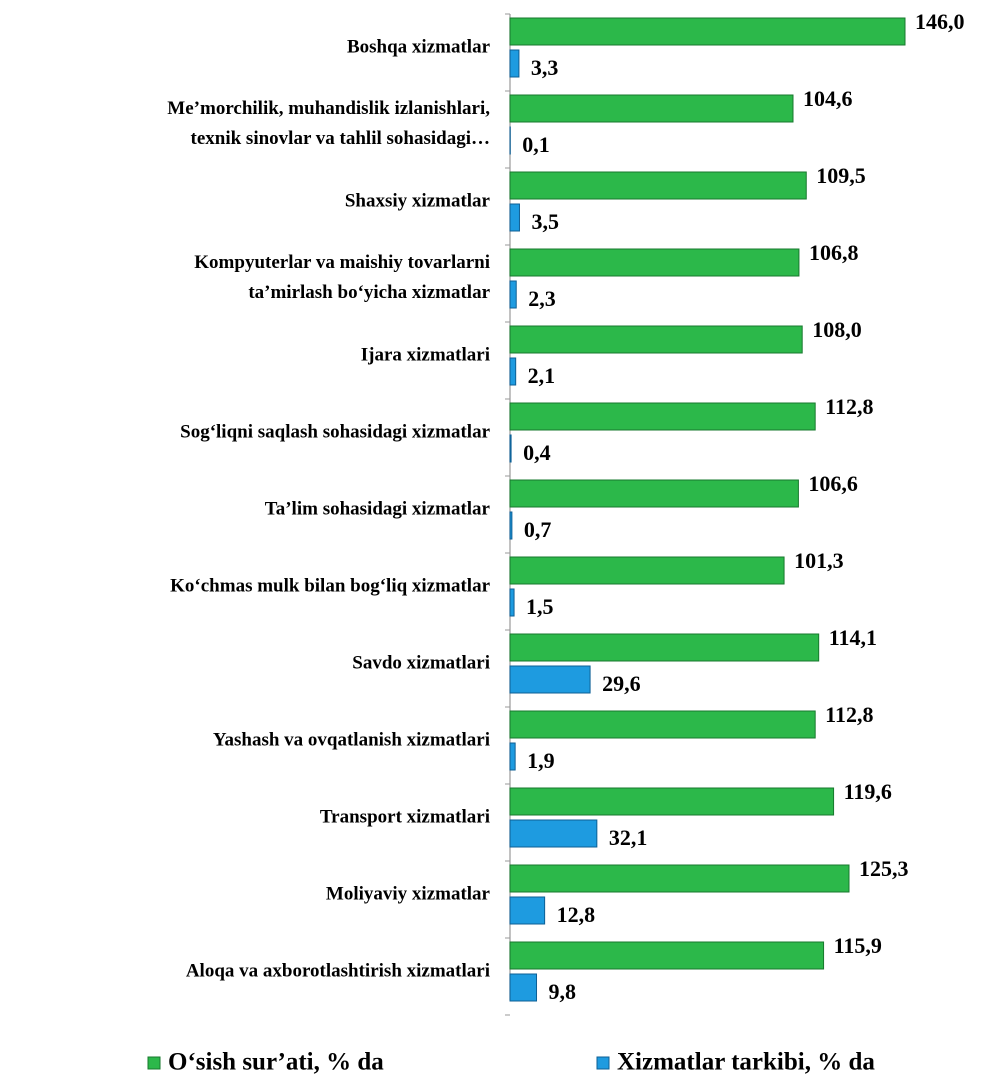 This screenshot has width=995, height=1083. What do you see at coordinates (819, 560) in the screenshot?
I see `value-label: 101,3` at bounding box center [819, 560].